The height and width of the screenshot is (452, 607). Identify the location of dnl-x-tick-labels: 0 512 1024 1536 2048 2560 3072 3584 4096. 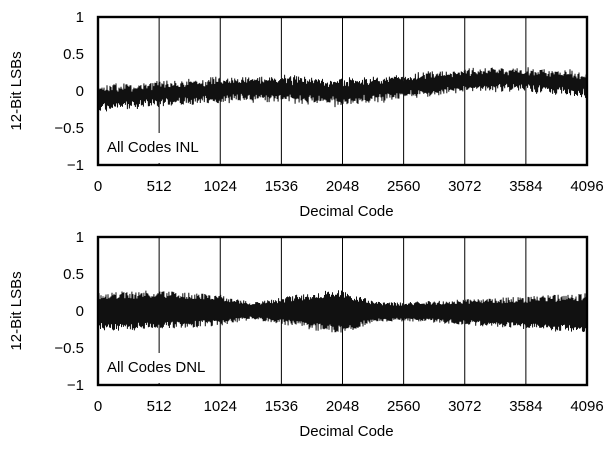
(349, 406).